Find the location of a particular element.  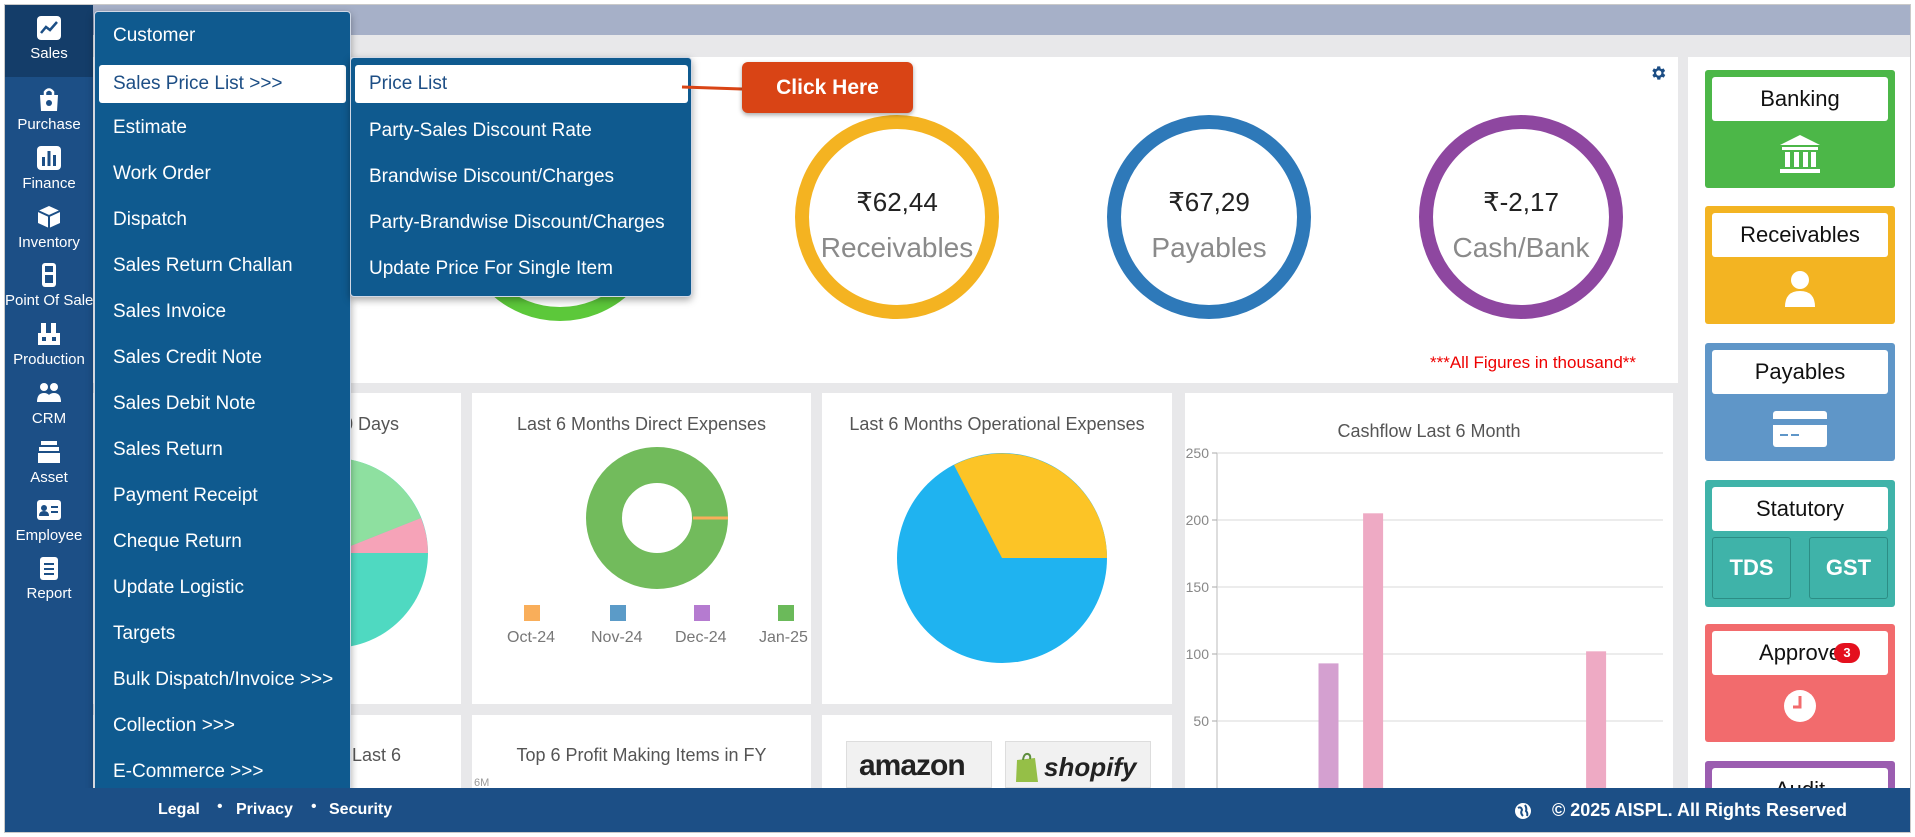

profit-items-card: Top 6 Profit Making Items in FY 6M is located at coordinates (641, 752).